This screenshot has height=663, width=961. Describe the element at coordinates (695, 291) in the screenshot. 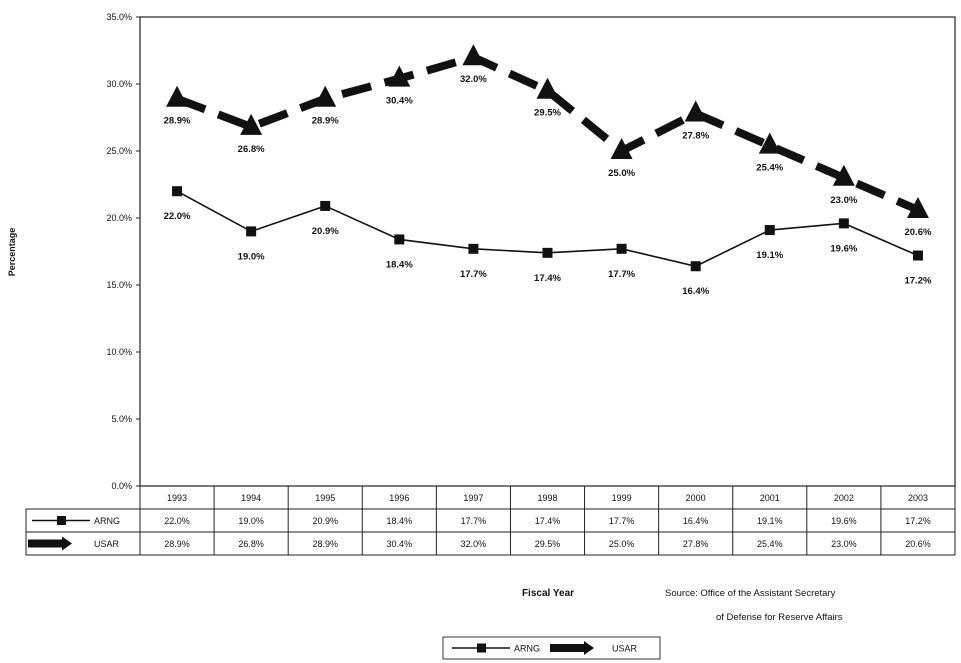

I see `arng-data-label: 16.4%` at that location.